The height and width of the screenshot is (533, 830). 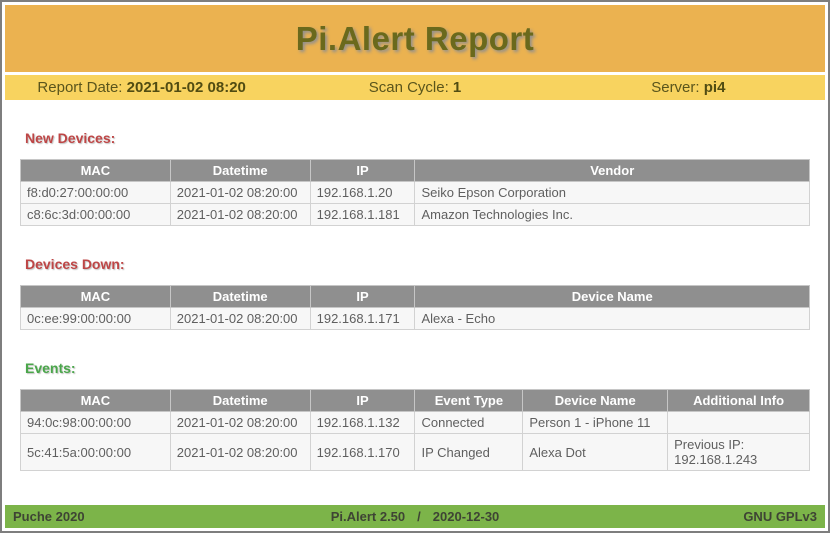 I want to click on server-value: pi4, so click(x=714, y=87).